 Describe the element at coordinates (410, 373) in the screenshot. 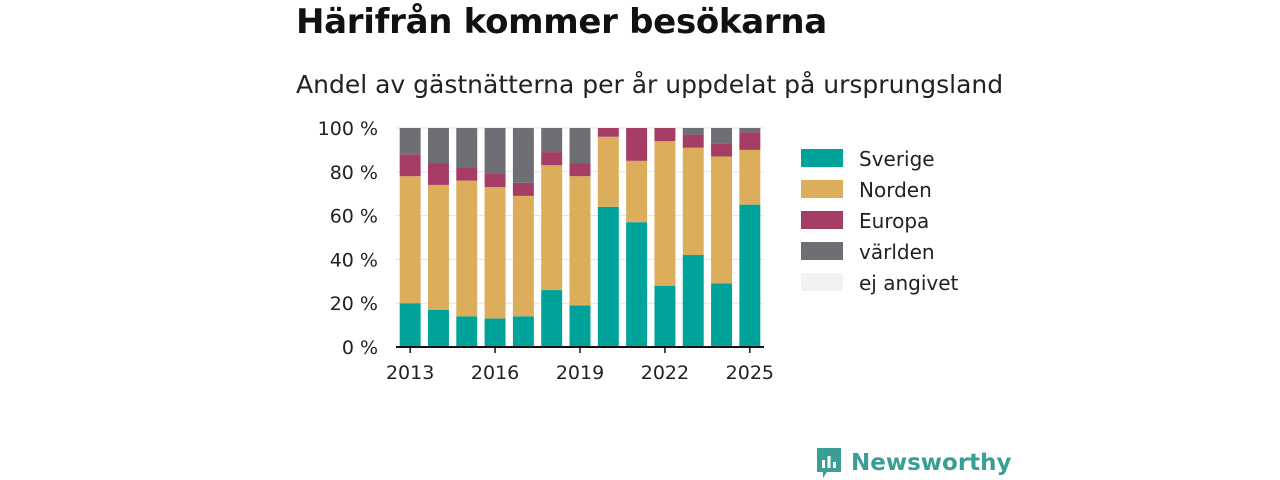

I see `x-tick-label: 2013` at that location.